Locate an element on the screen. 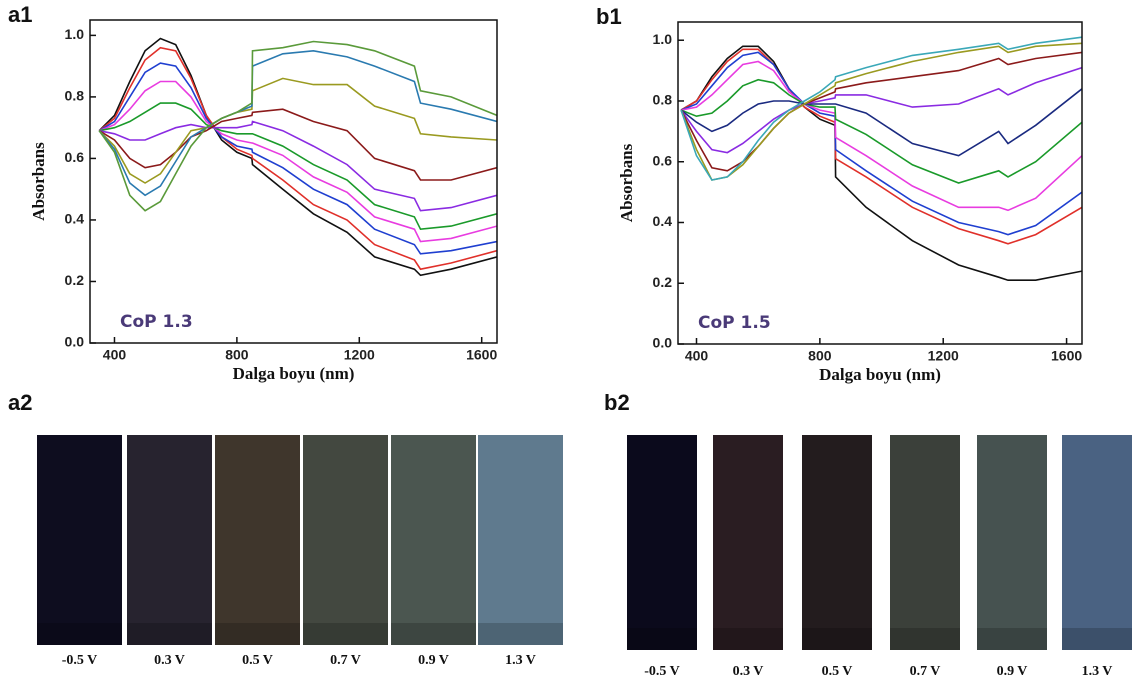  panel-label: b2 is located at coordinates (617, 402).